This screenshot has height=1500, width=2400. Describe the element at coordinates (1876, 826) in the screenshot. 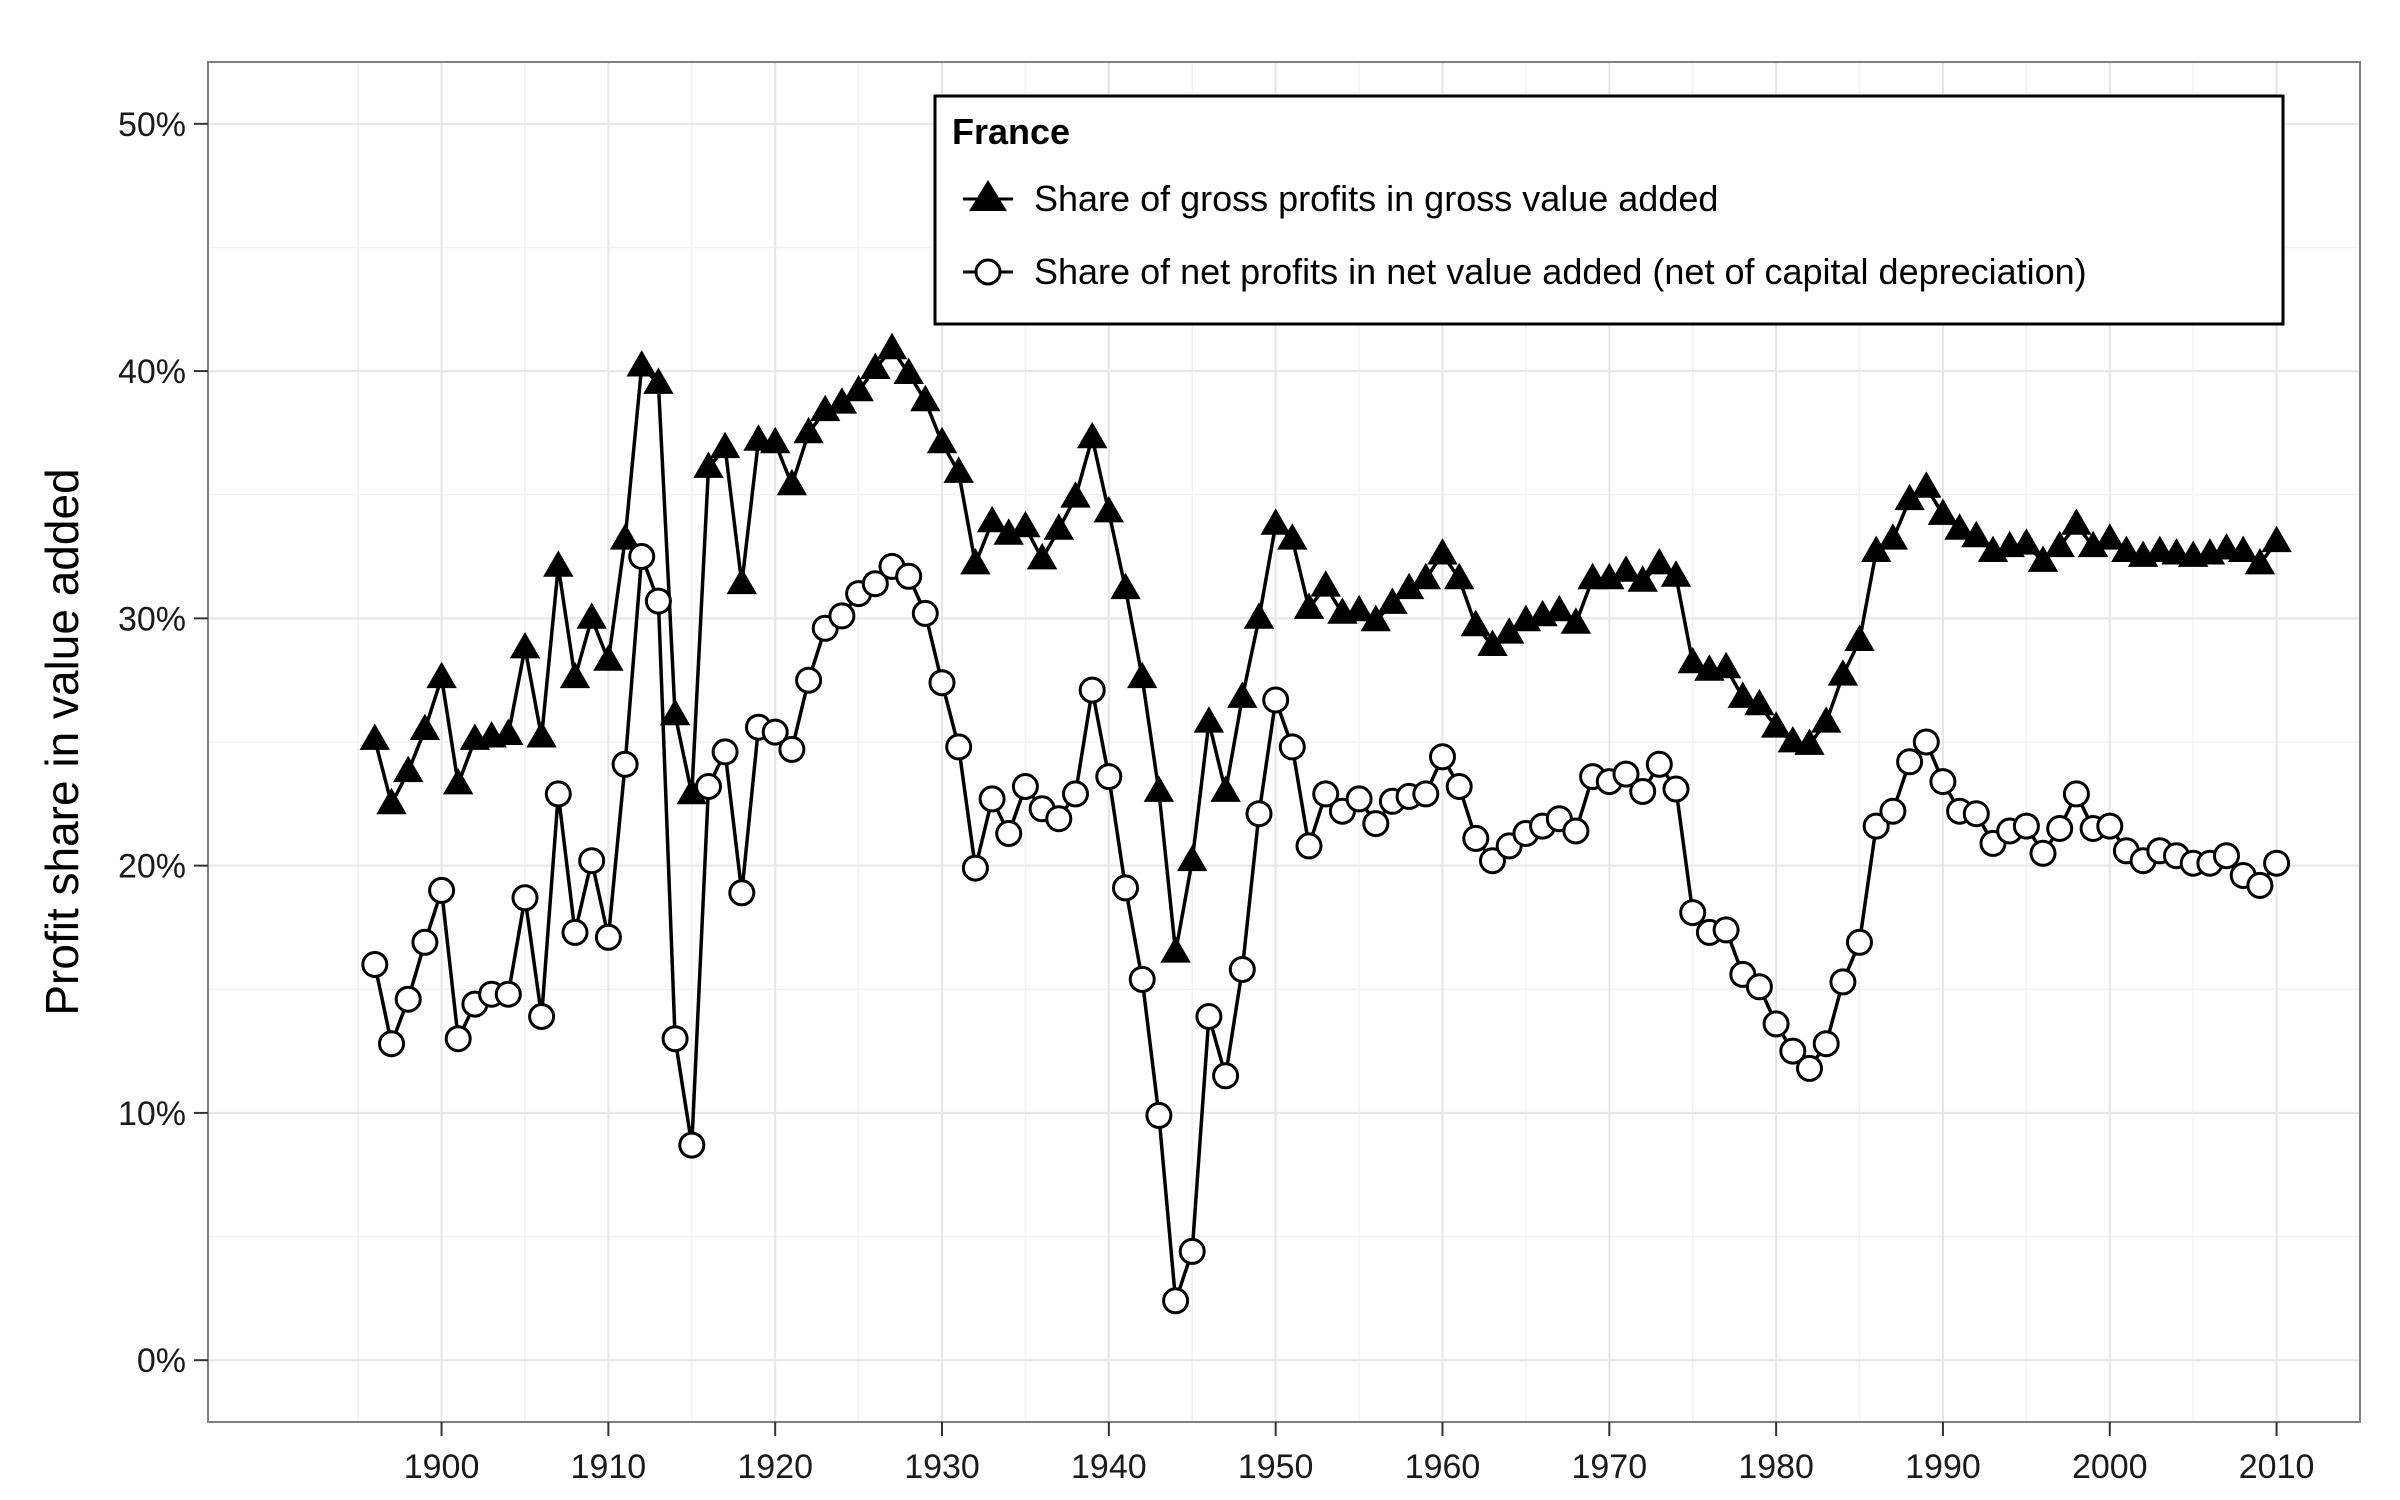

I see `point-net-1986` at that location.